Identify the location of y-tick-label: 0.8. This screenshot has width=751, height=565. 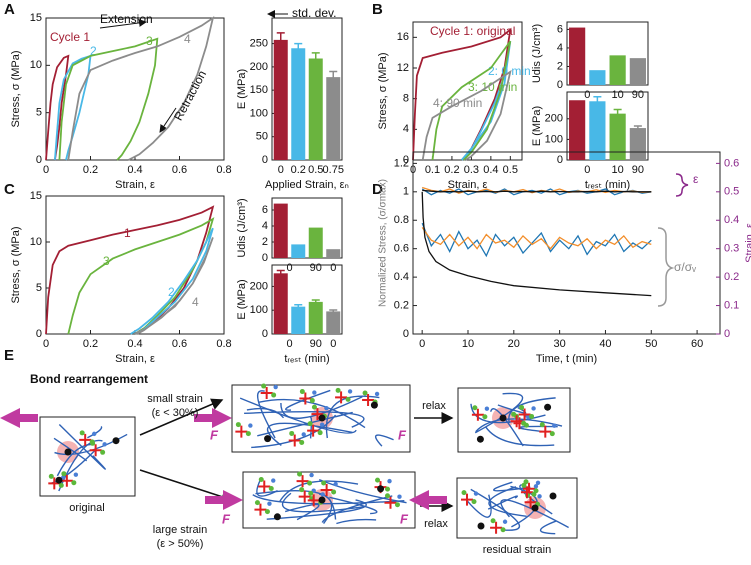
(401, 220).